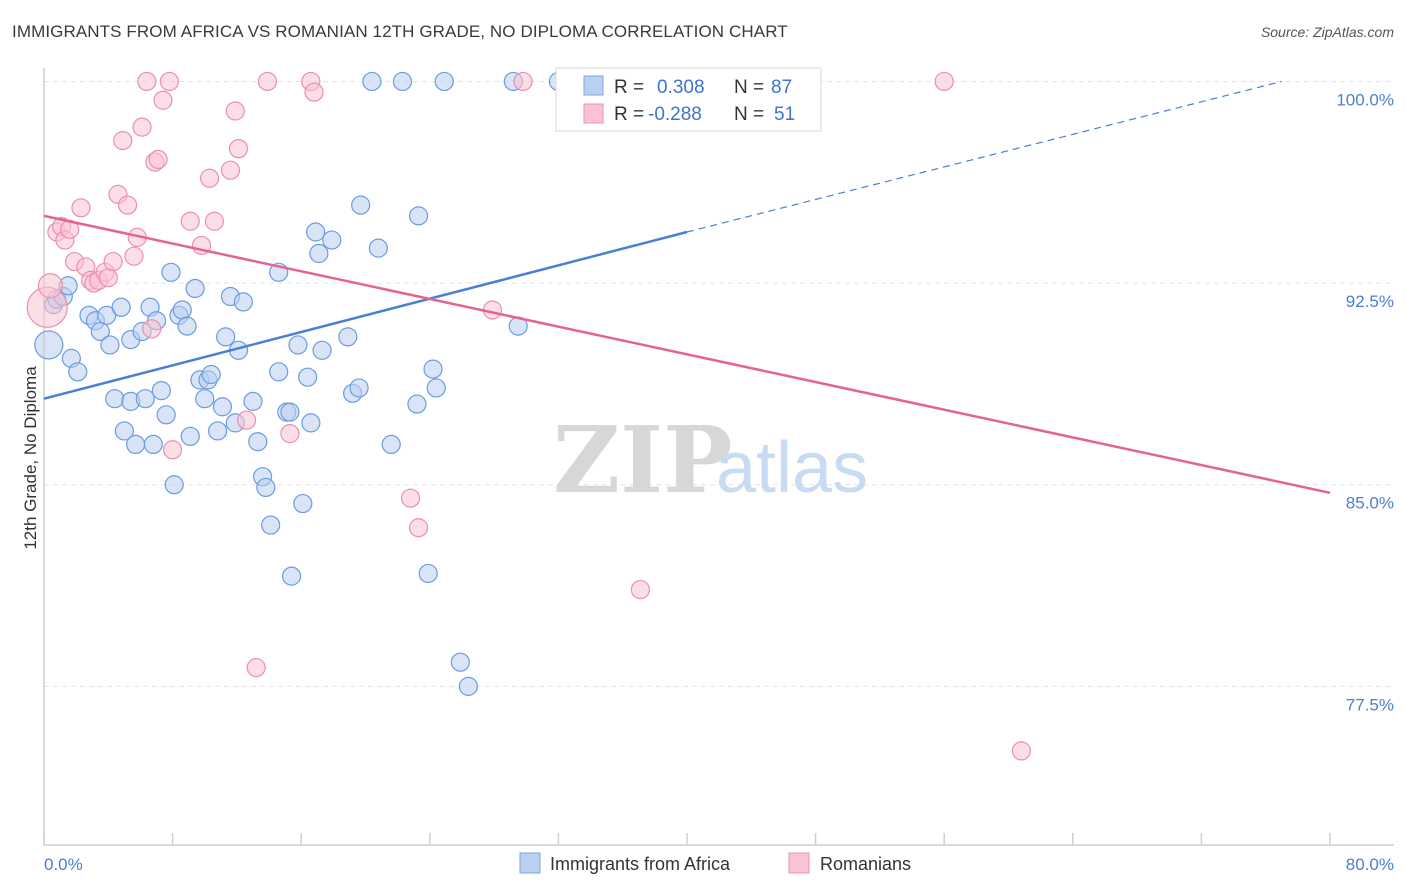 This screenshot has width=1406, height=892. Describe the element at coordinates (984, 156) in the screenshot. I see `trend-line-africa-extension` at that location.